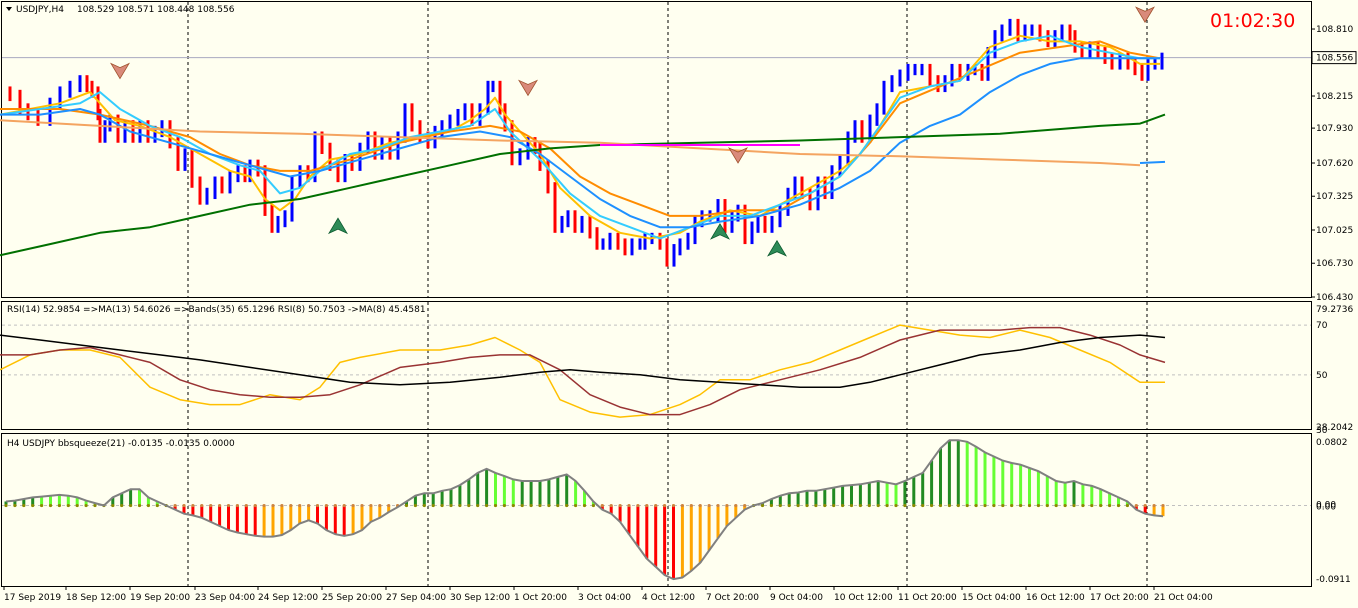 Image resolution: width=1358 pixels, height=608 pixels. Describe the element at coordinates (160, 598) in the screenshot. I see `time-tick-label: 19 Sep 20:00` at that location.